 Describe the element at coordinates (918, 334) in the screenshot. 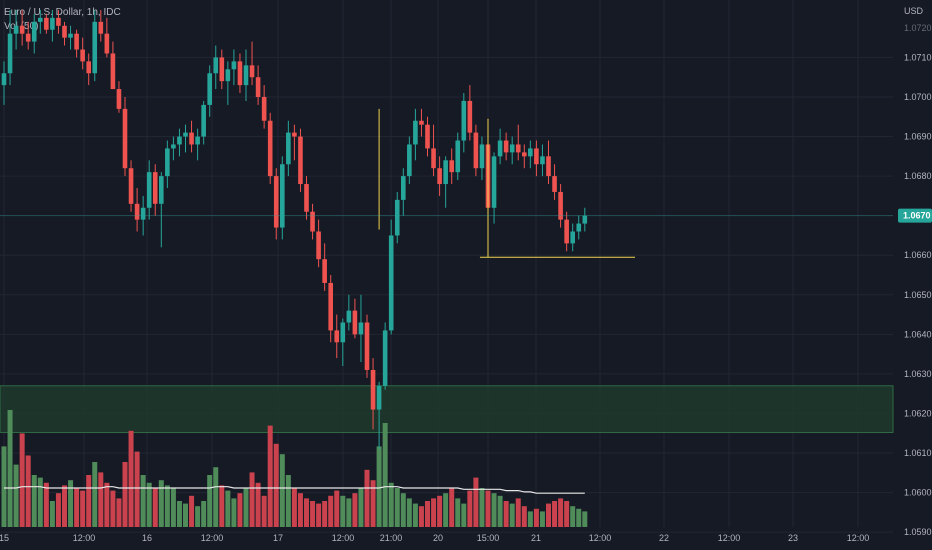

I see `price-label: 1.0640` at that location.